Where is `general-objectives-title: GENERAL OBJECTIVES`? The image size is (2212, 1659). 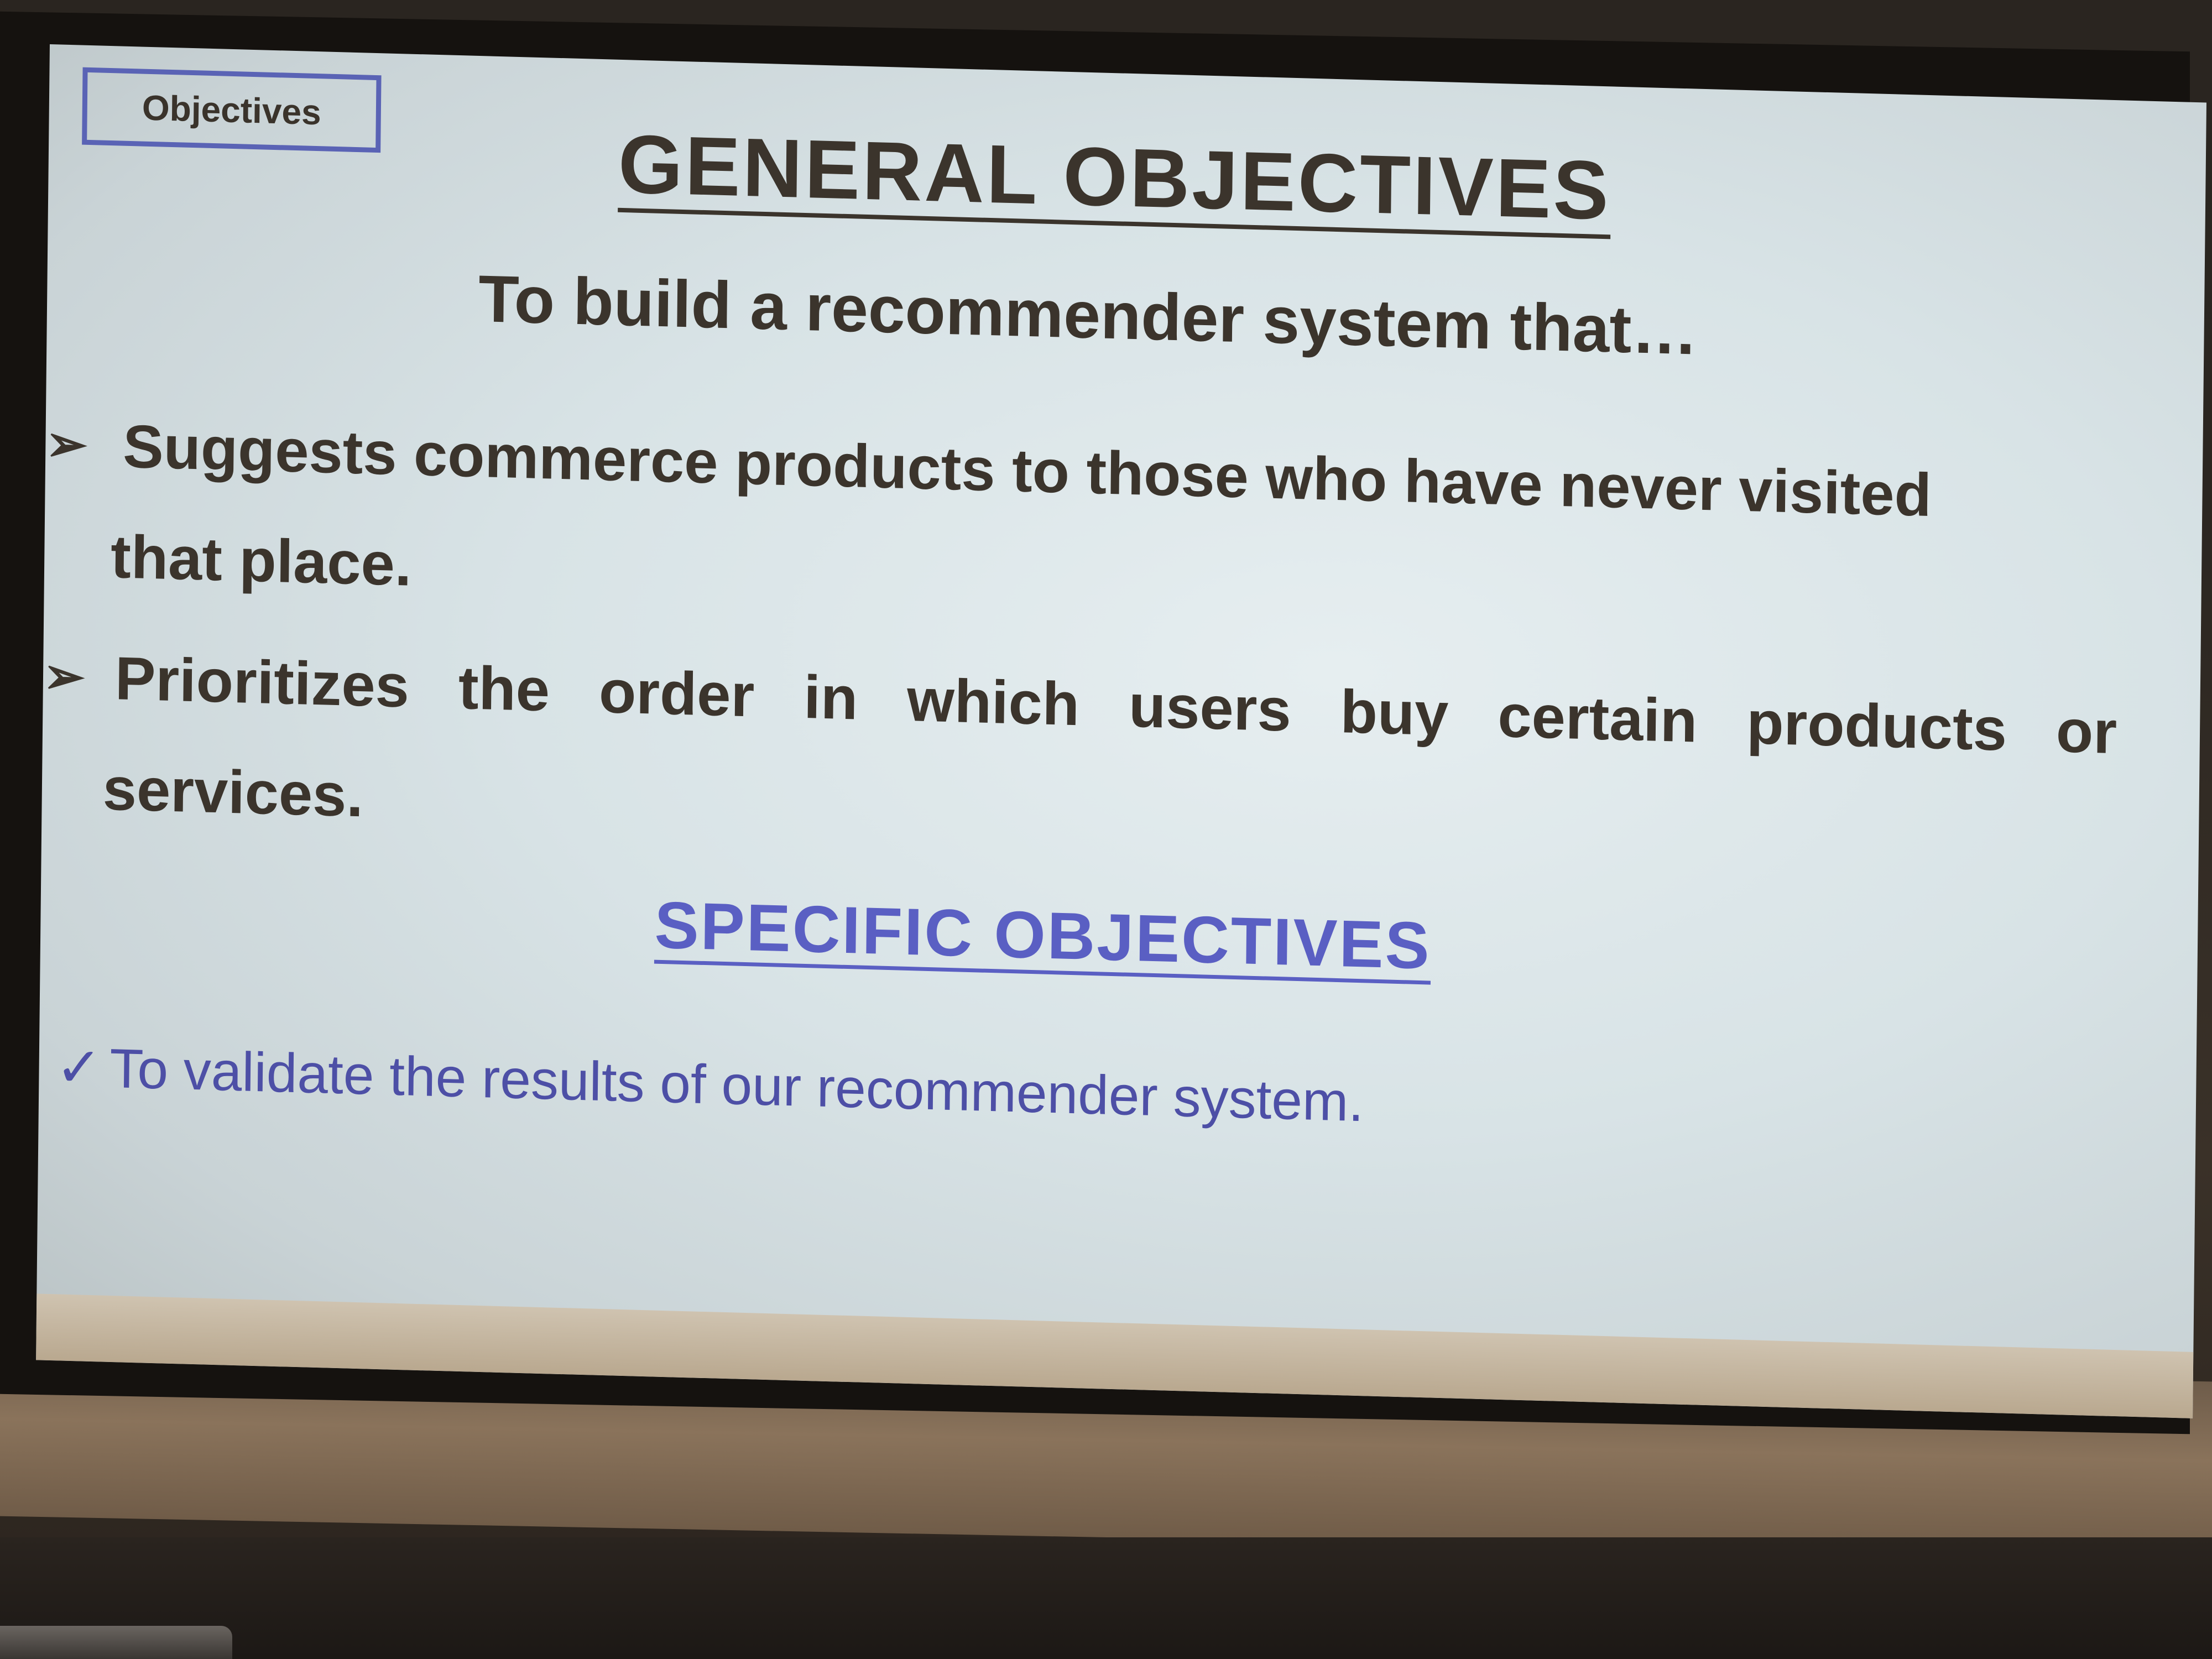 general-objectives-title: GENERAL OBJECTIVES is located at coordinates (1114, 178).